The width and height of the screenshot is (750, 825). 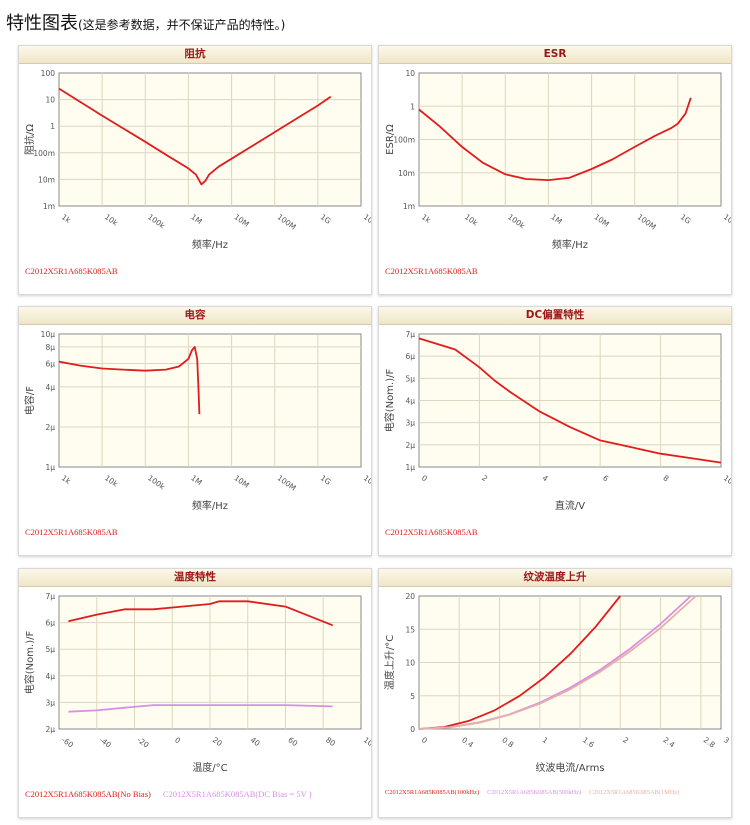 I want to click on x-tick-label: 60, so click(x=292, y=741).